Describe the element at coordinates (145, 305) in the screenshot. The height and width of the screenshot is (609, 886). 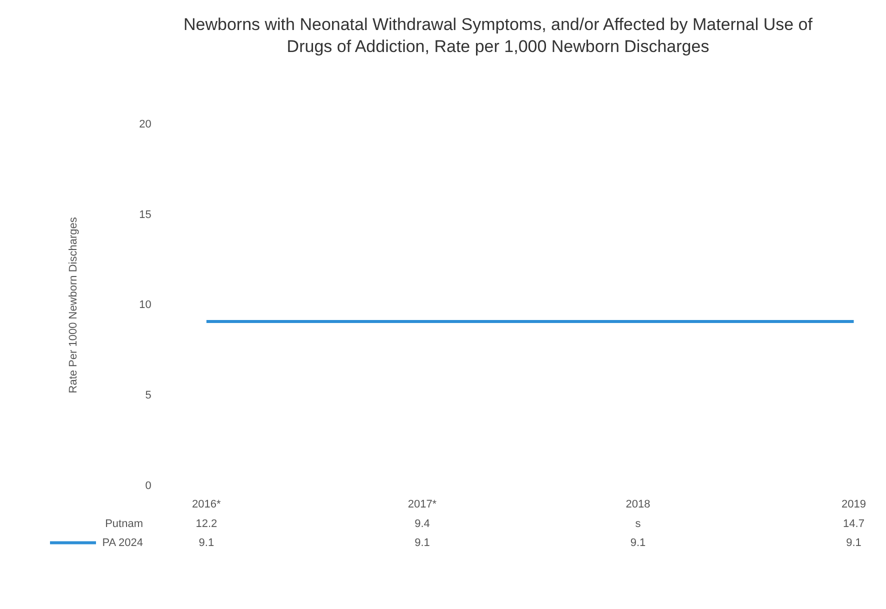
I see `y-tick-label: 10` at that location.